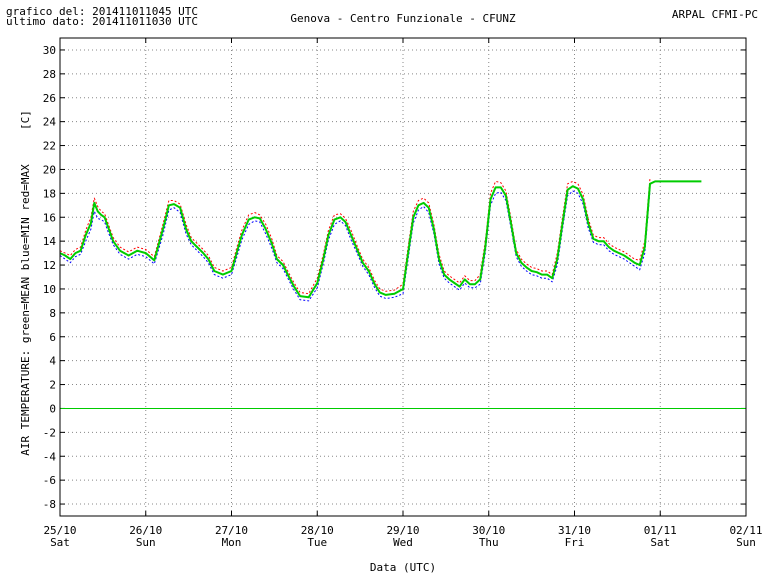 The image size is (768, 576). What do you see at coordinates (49, 98) in the screenshot?
I see `y-tick-label: 26` at bounding box center [49, 98].